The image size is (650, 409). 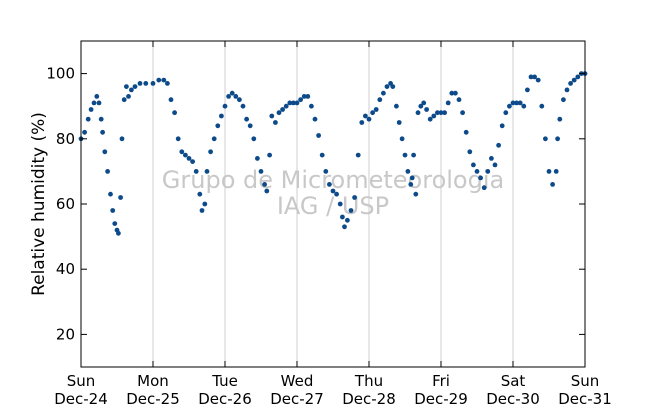 What do you see at coordinates (224, 381) in the screenshot?
I see `x-tick-day-2: Tue` at bounding box center [224, 381].